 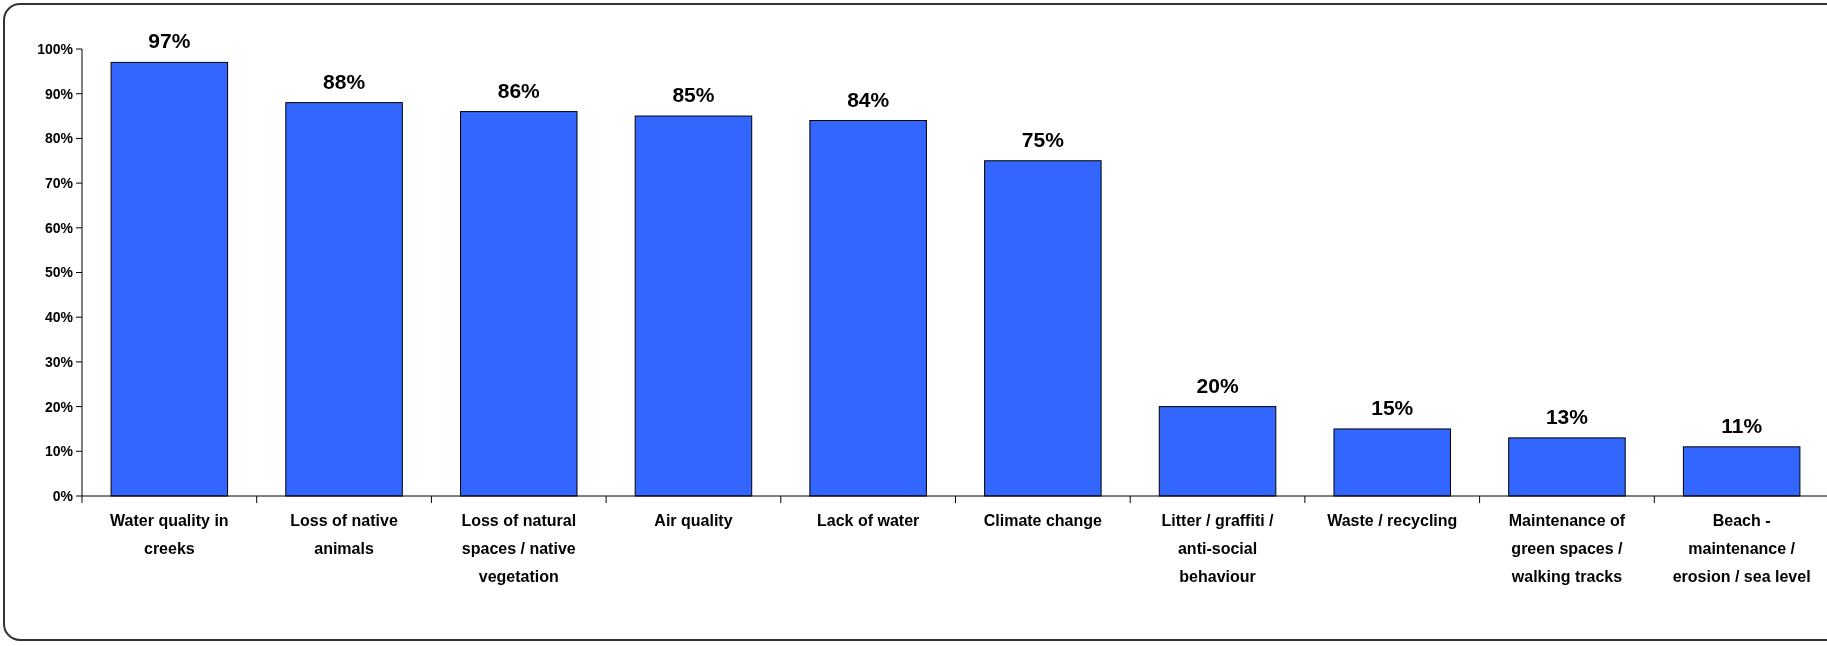 What do you see at coordinates (1741, 548) in the screenshot?
I see `x-tick-label: Beach - maintenance / erosion / sea level` at bounding box center [1741, 548].